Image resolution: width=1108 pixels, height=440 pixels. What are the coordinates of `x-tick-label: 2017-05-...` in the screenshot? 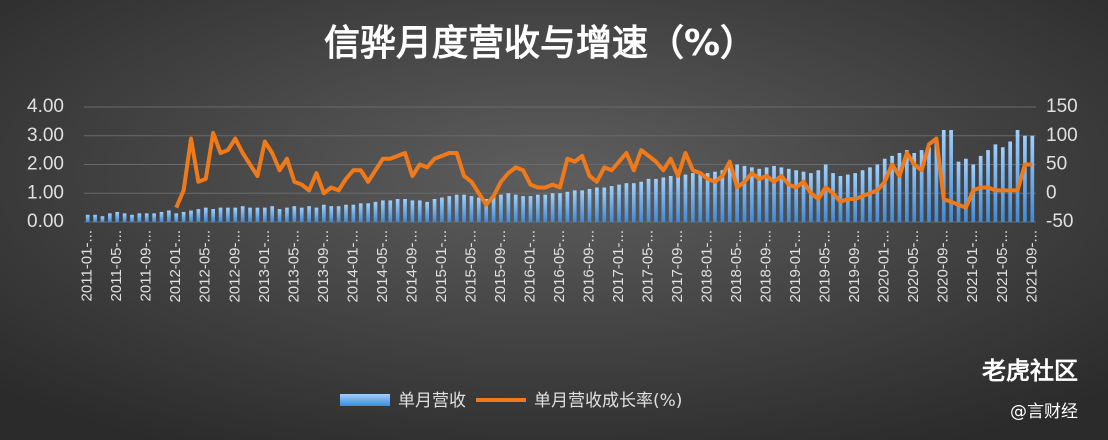 It's located at (648, 266).